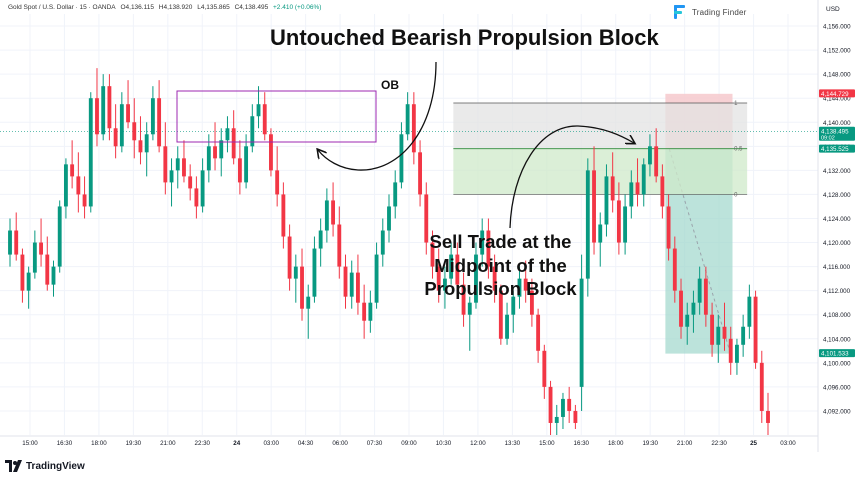 Image resolution: width=860 pixels, height=484 pixels. What do you see at coordinates (600, 171) in the screenshot?
I see `propulsion-lower-zone` at bounding box center [600, 171].